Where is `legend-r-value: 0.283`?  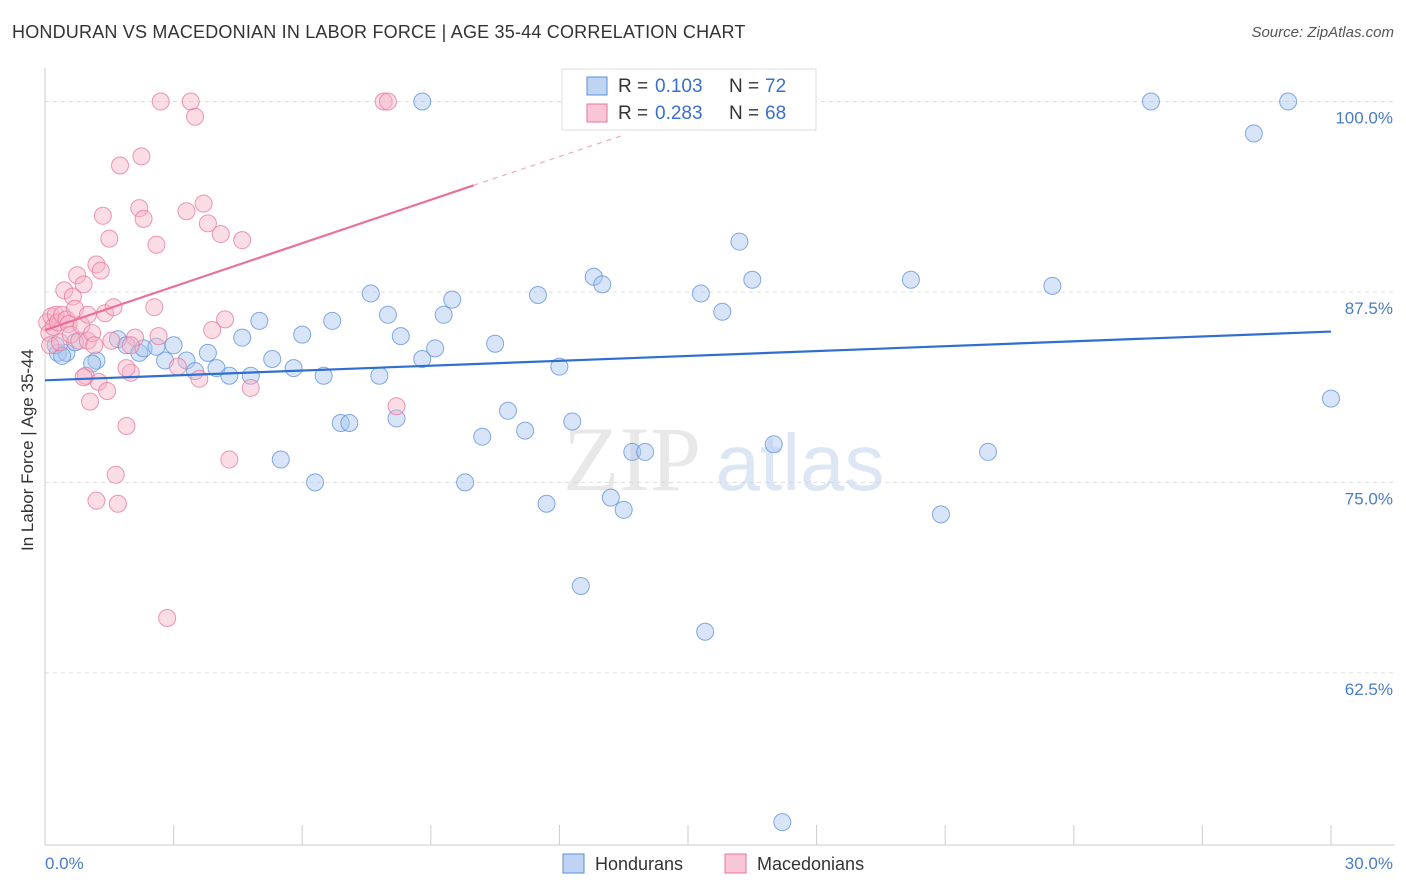
legend-r-value: 0.283 is located at coordinates (679, 113).